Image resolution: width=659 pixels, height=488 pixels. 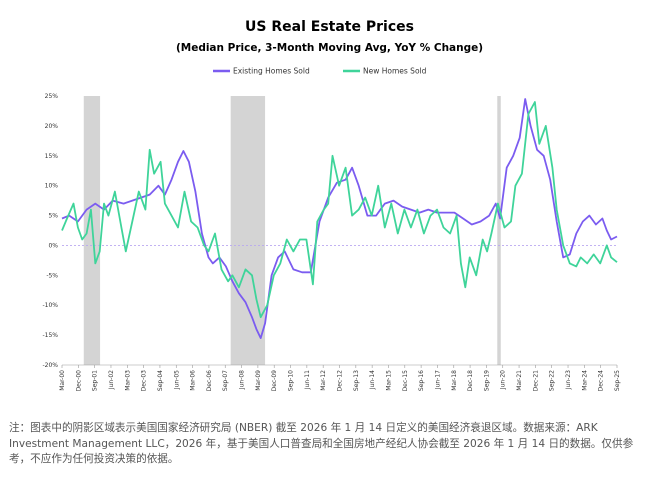 What do you see at coordinates (437, 380) in the screenshot?
I see `x-tick-label: Jun-17` at bounding box center [437, 380].